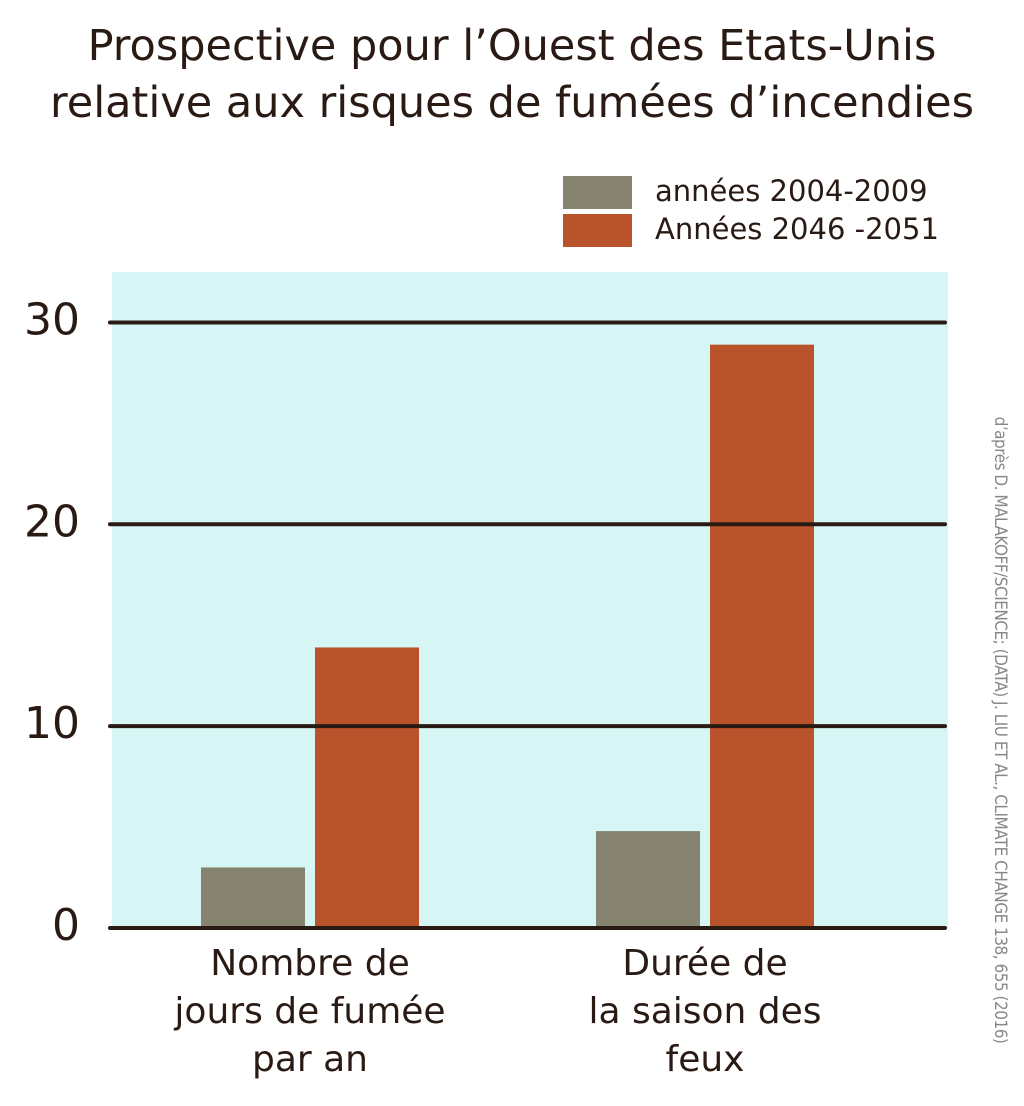  Describe the element at coordinates (797, 229) in the screenshot. I see `legend-label: Années 2046 -2051` at that location.